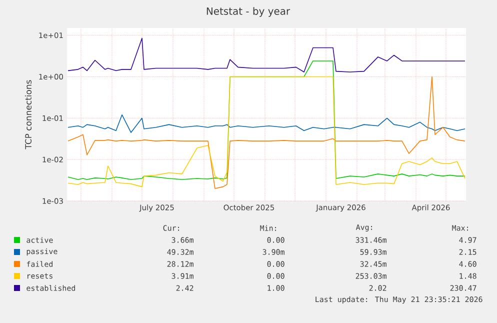  Describe the element at coordinates (248, 12) in the screenshot. I see `chart-title: Netstat - by year` at that location.